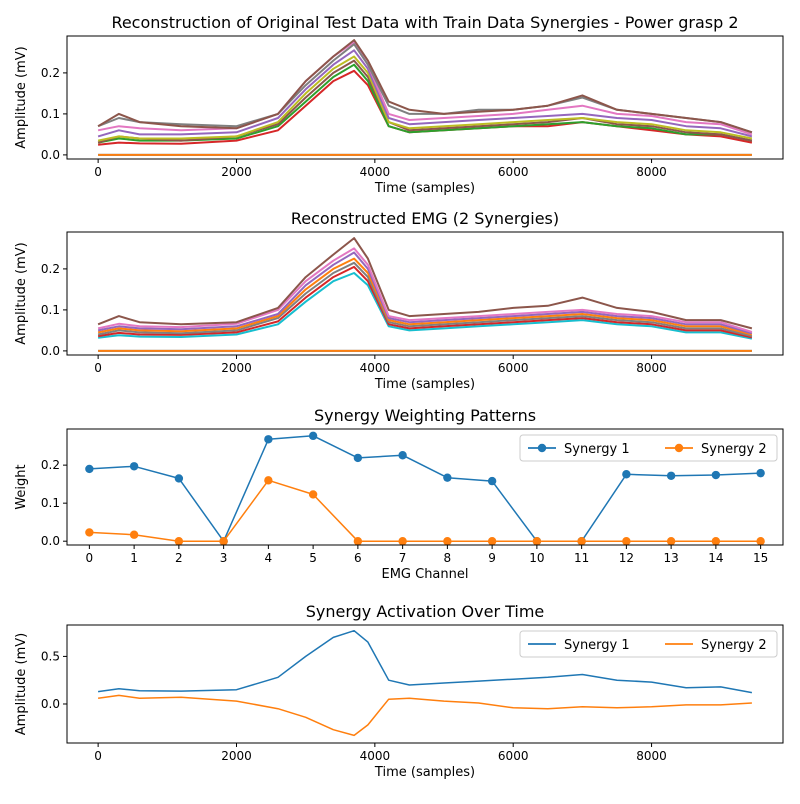  Describe the element at coordinates (425, 415) in the screenshot. I see `chart-title: Synergy Weighting Patterns` at that location.